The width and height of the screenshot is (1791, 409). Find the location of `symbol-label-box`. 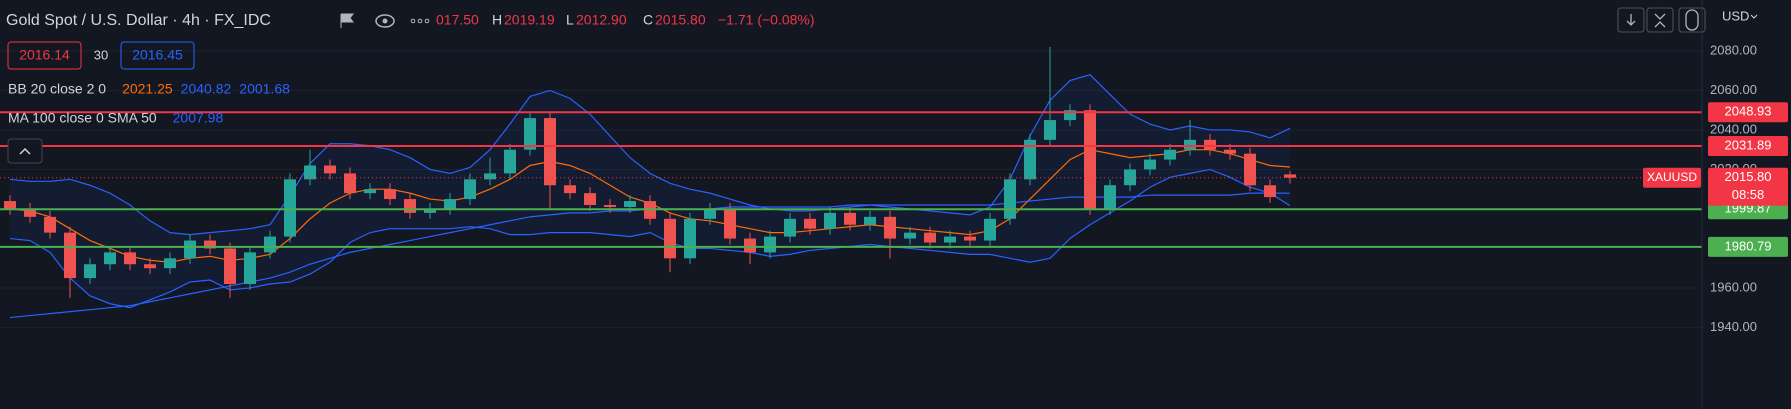

symbol-label-box is located at coordinates (1672, 177).